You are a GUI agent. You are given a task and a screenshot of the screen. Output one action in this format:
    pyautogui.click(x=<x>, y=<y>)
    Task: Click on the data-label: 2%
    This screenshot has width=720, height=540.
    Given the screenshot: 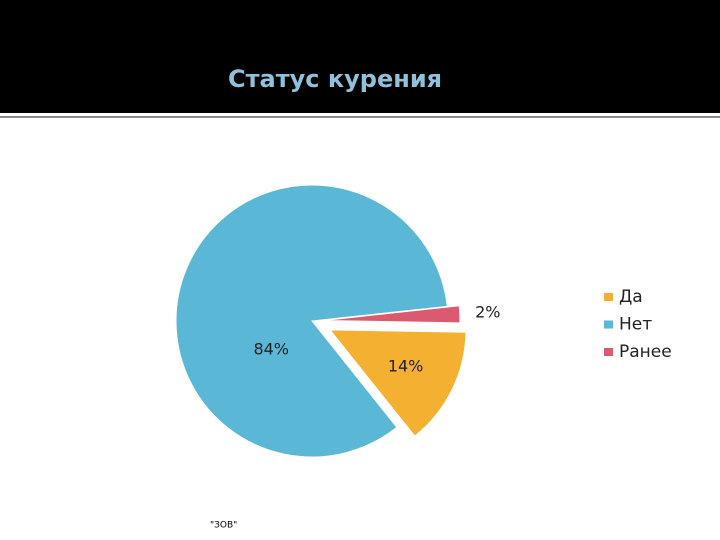 What is the action you would take?
    pyautogui.click(x=487, y=312)
    